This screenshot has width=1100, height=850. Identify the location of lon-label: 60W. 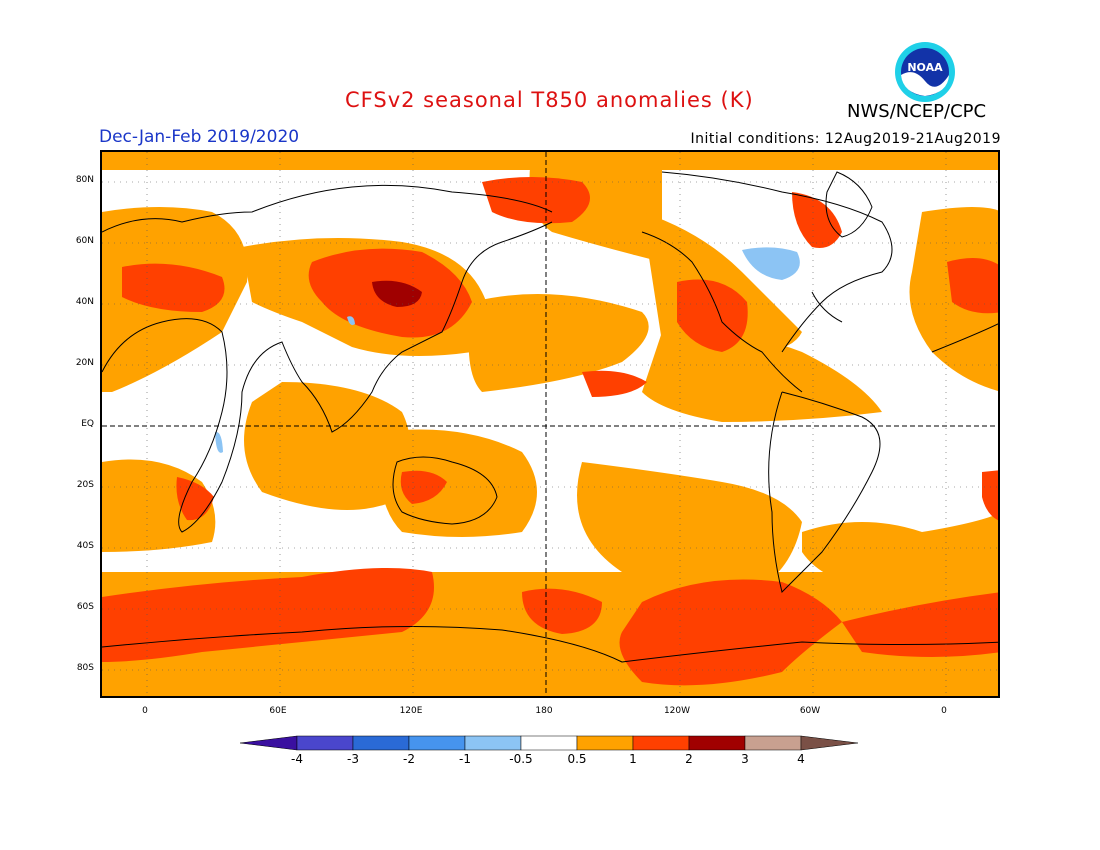
(810, 711).